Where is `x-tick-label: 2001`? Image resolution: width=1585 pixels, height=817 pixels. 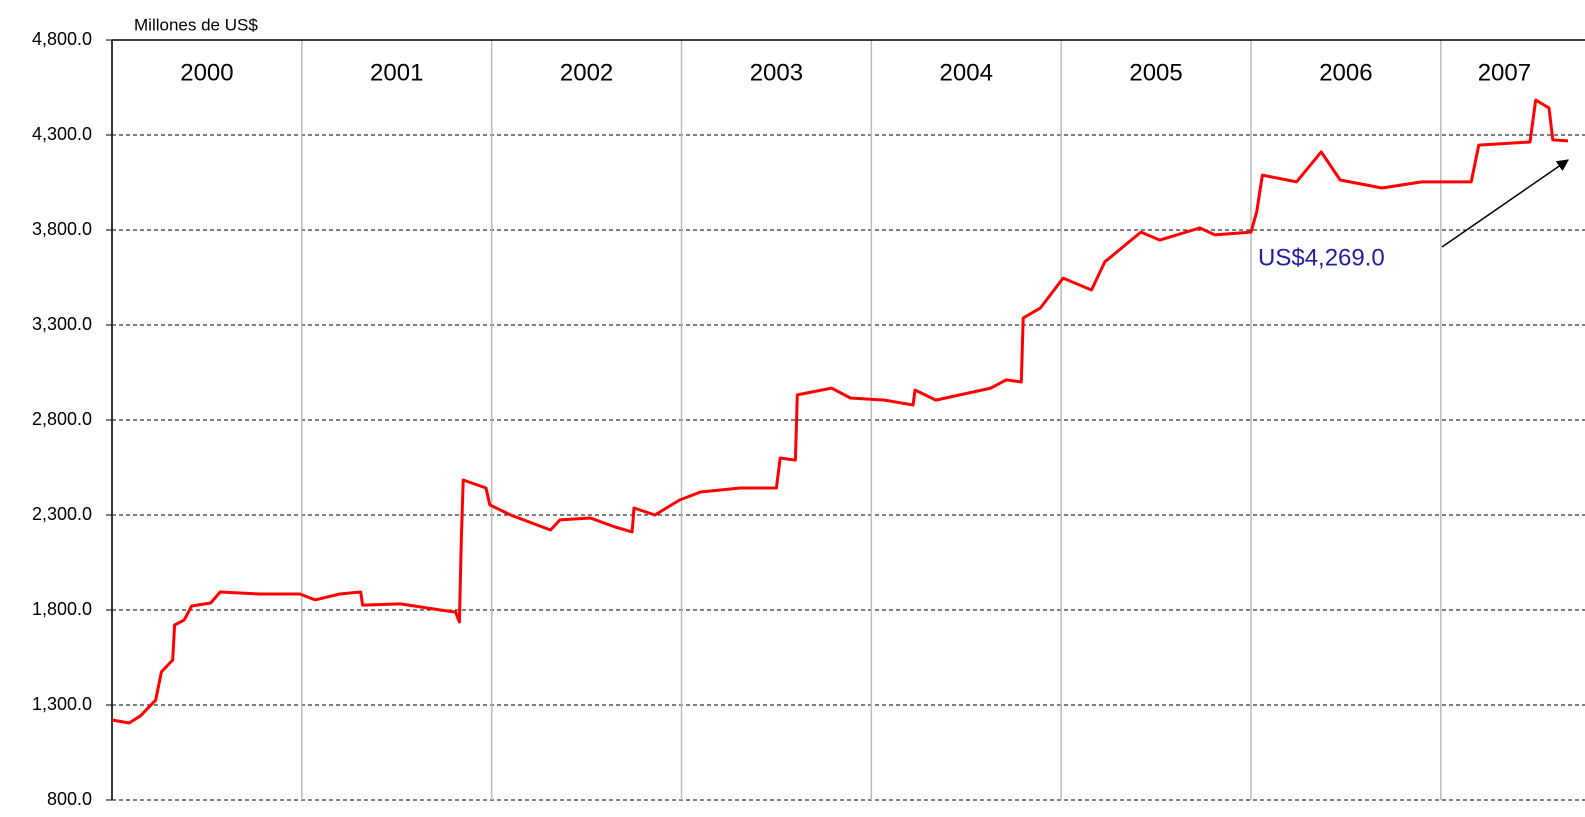
x-tick-label: 2001 is located at coordinates (396, 72).